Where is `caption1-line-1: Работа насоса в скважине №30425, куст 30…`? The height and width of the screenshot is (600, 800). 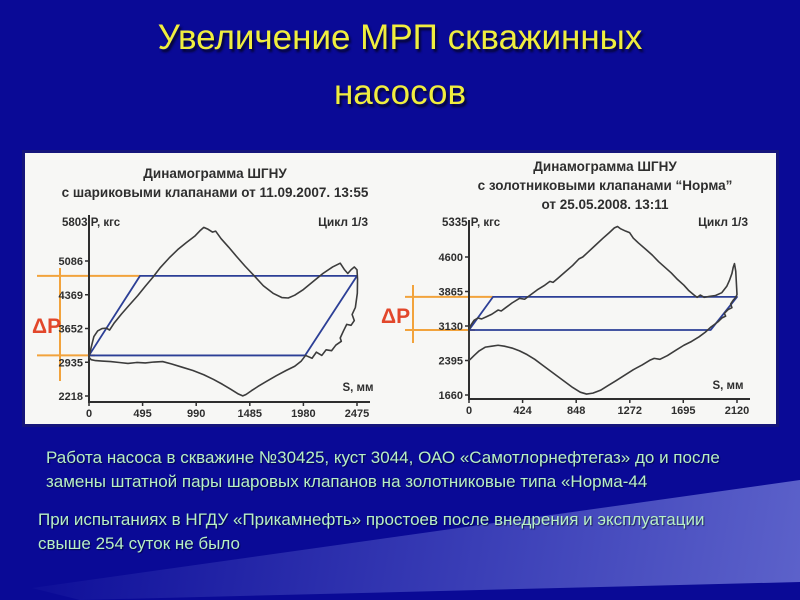 caption1-line-1: Работа насоса в скважине №30425, куст 30… is located at coordinates (383, 457).